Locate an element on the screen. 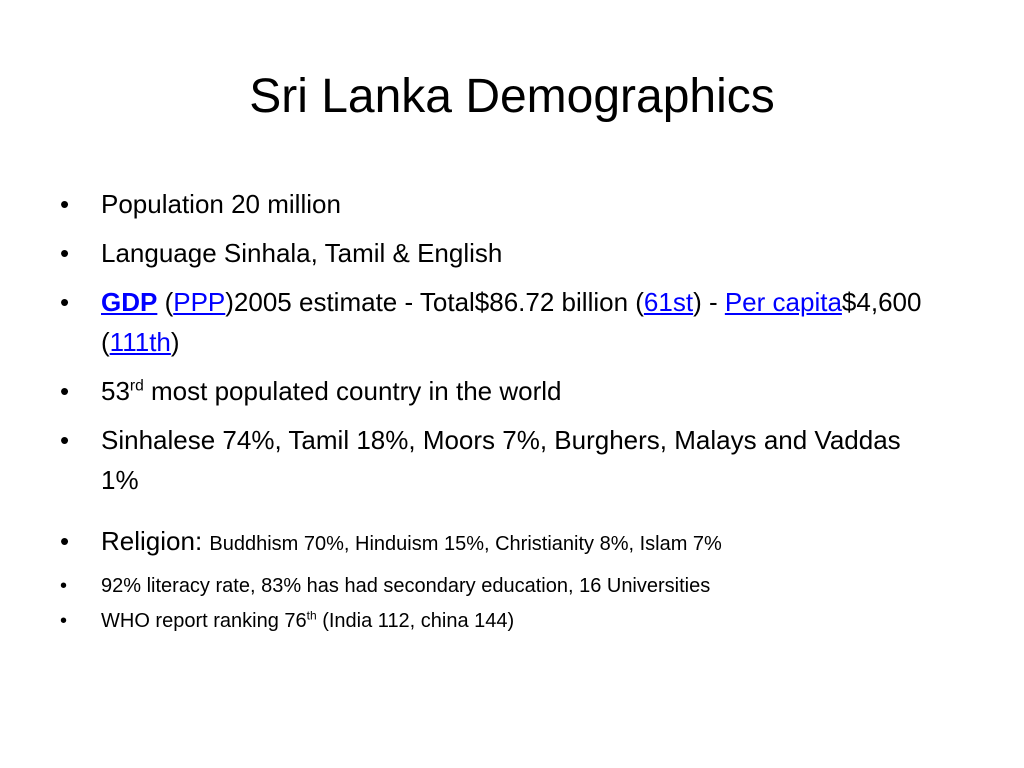  language-text: Language Sinhala, Tamil & English is located at coordinates (302, 253).